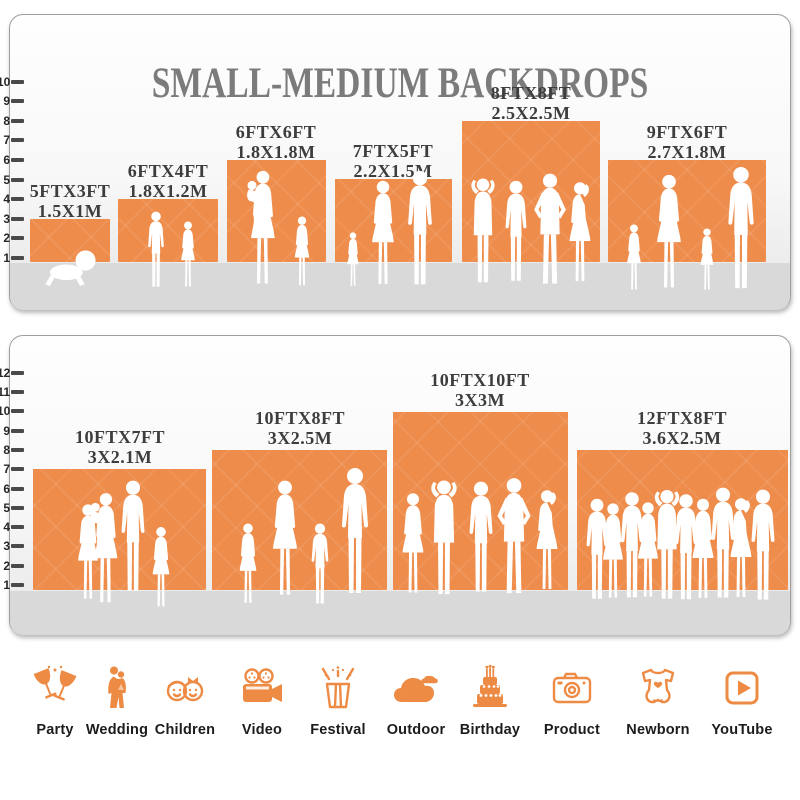 This screenshot has height=800, width=800. What do you see at coordinates (70, 268) in the screenshot?
I see `people-silhouette-baby` at bounding box center [70, 268].